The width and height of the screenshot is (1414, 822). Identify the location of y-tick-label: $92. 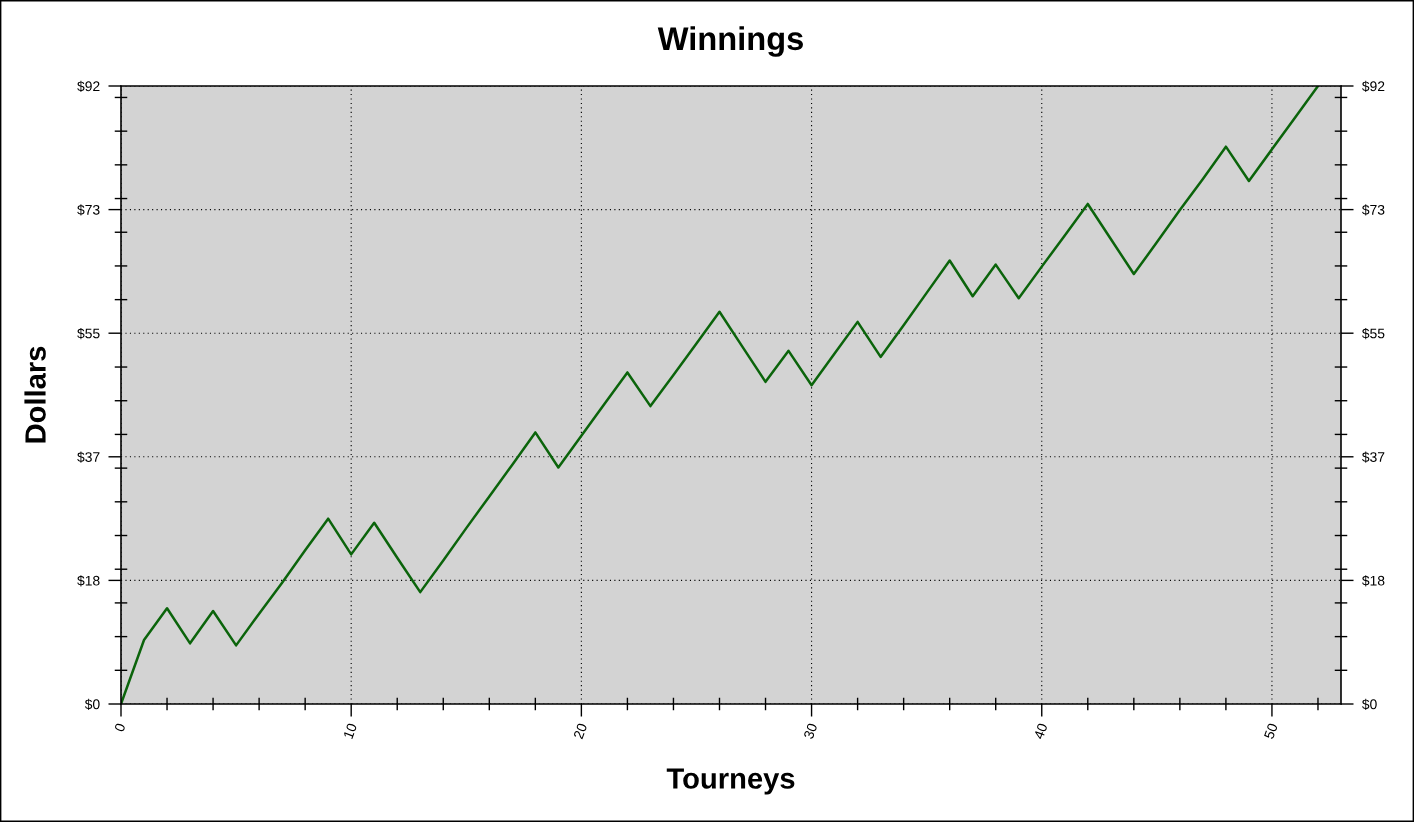
(88, 86).